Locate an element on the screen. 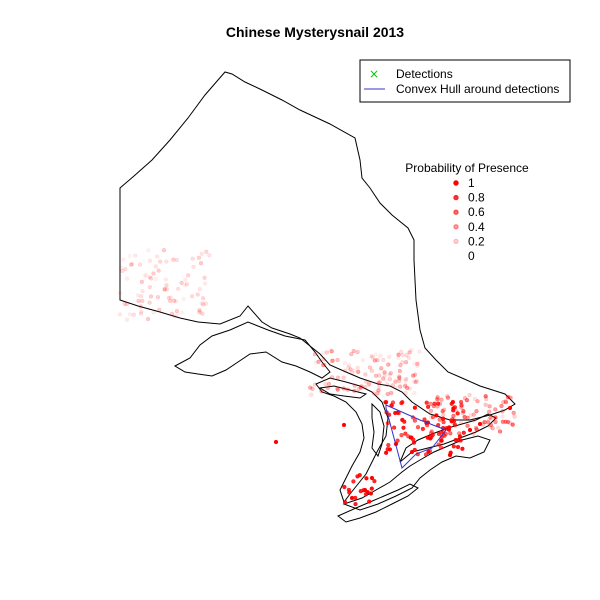 The image size is (600, 600). probability-legend-label: 0.6 is located at coordinates (476, 212).